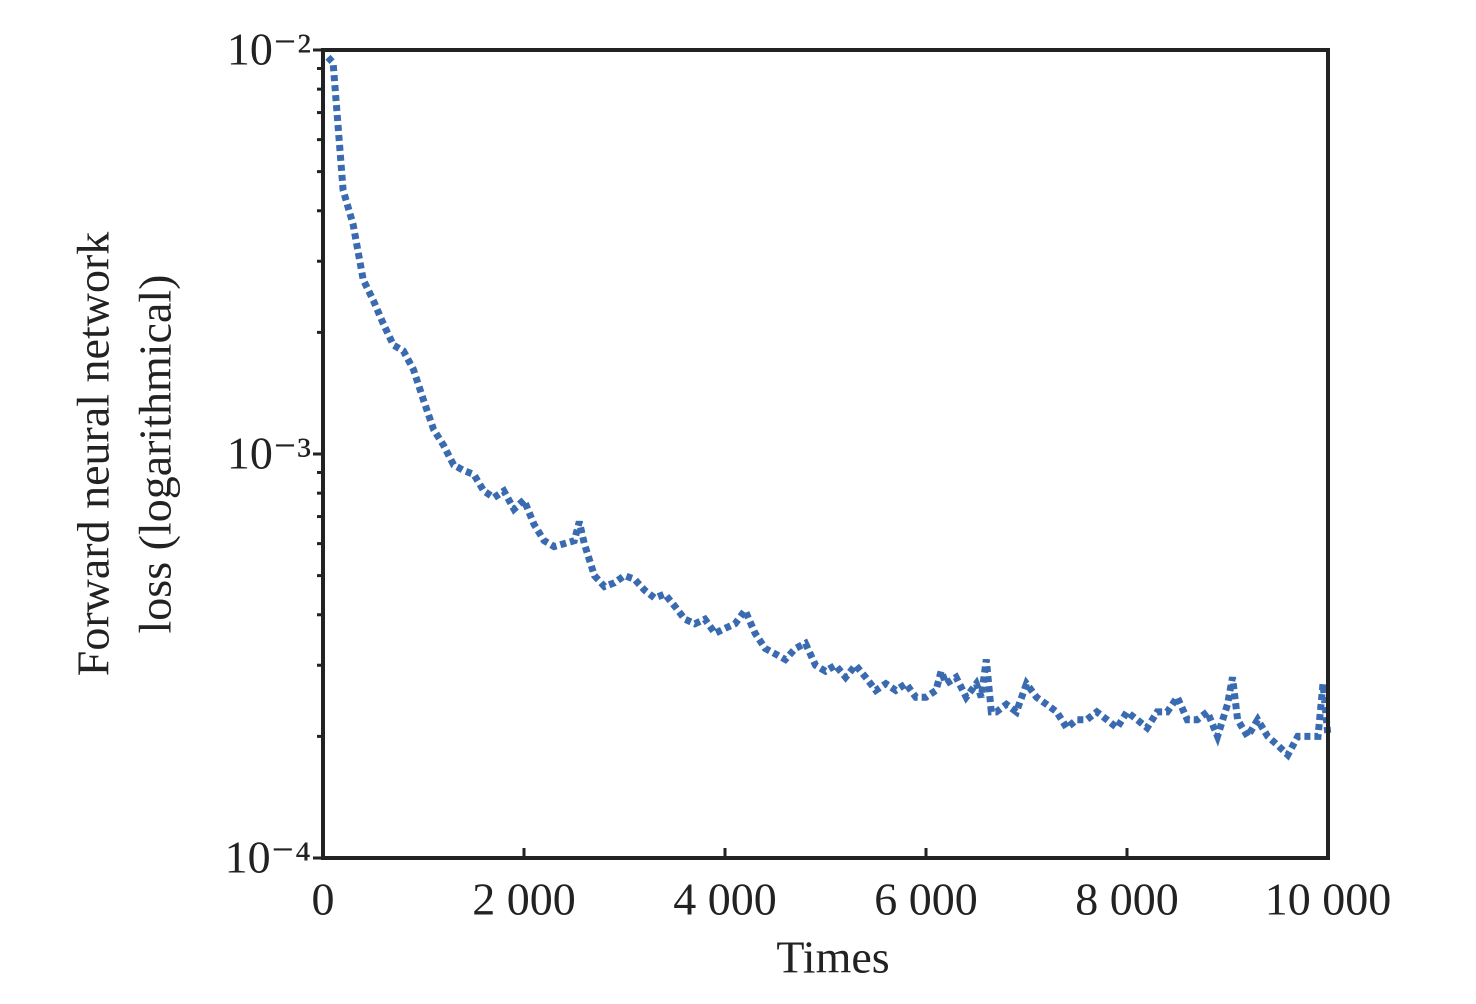  What do you see at coordinates (1328, 899) in the screenshot?
I see `x-tick-label: 10 000` at bounding box center [1328, 899].